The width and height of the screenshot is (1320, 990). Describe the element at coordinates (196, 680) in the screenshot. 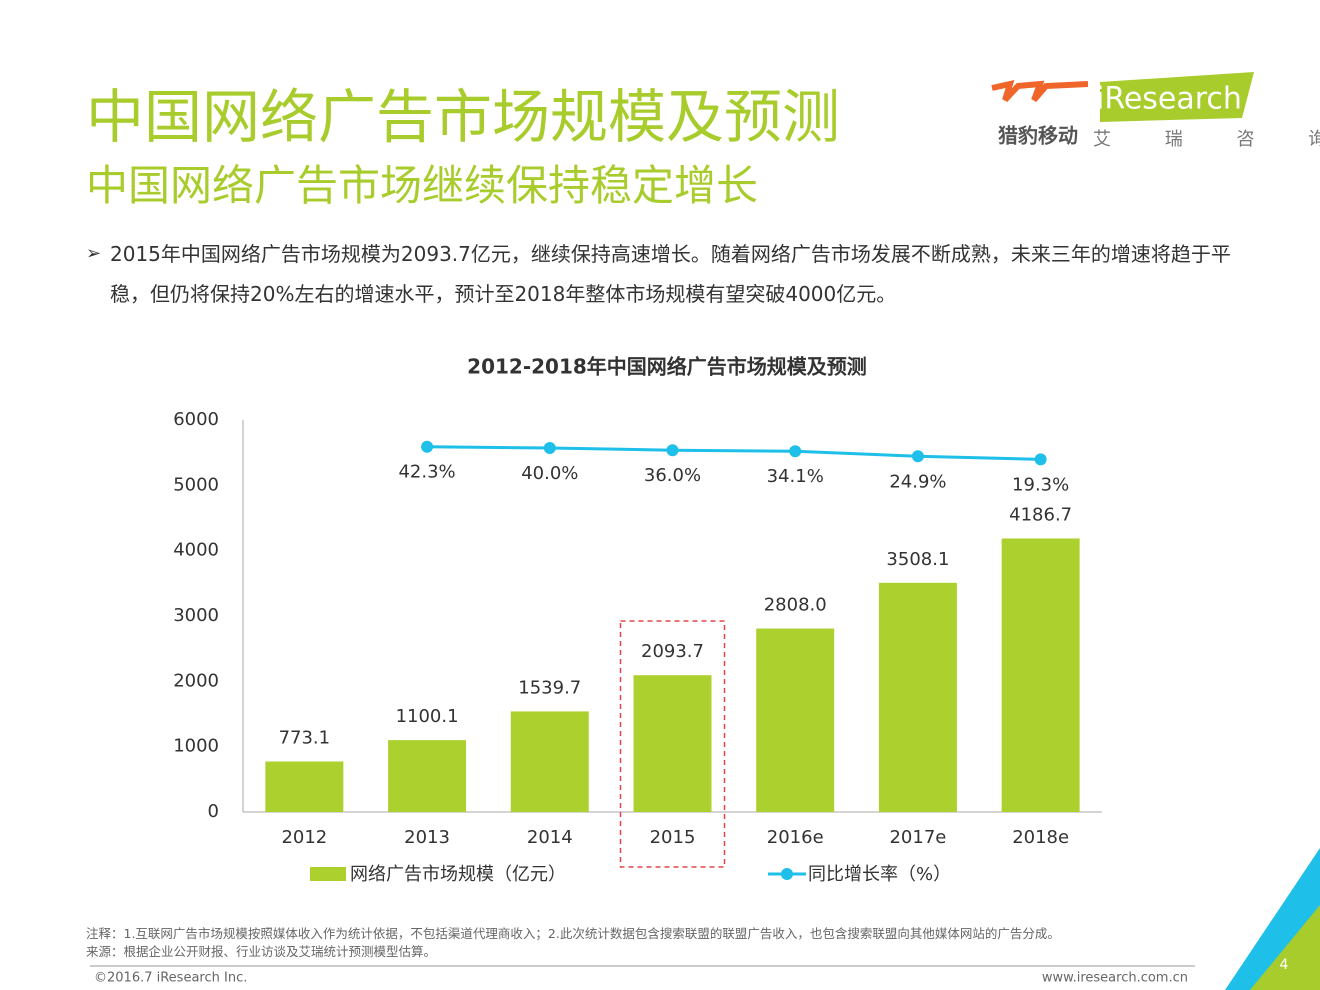

I see `y-tick-label: 2000` at that location.